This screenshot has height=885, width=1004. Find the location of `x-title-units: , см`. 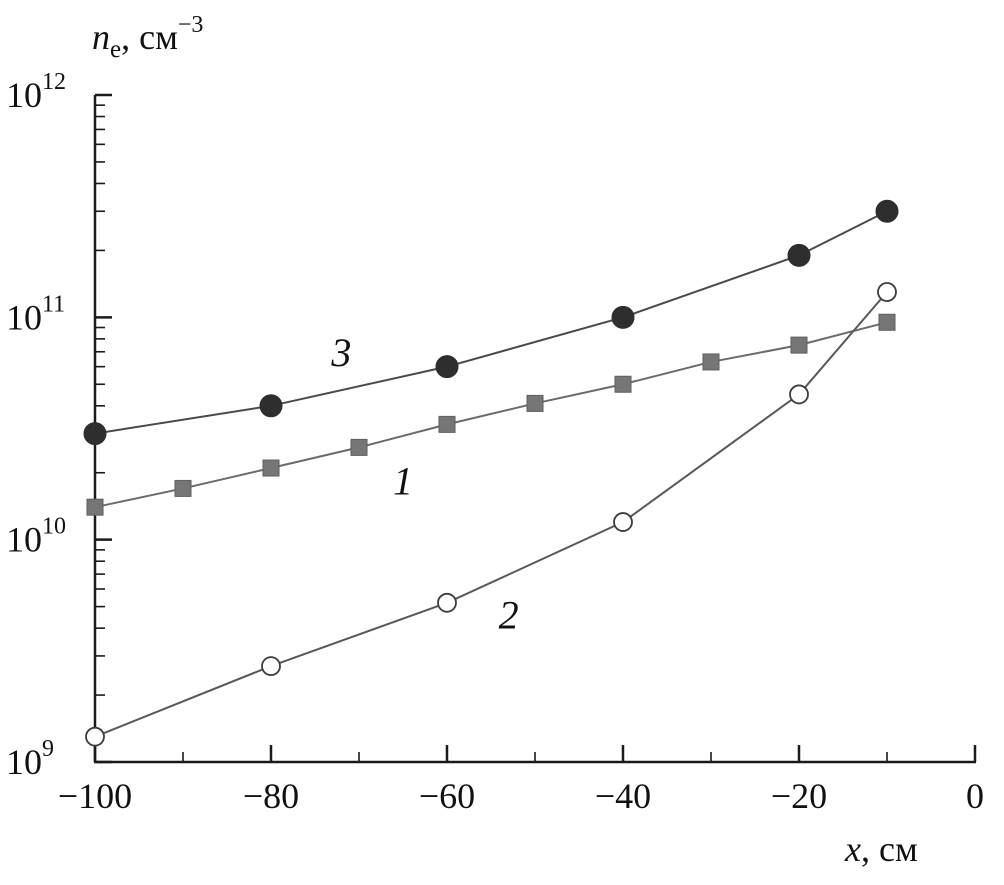

x-title-units: , см is located at coordinates (889, 849).